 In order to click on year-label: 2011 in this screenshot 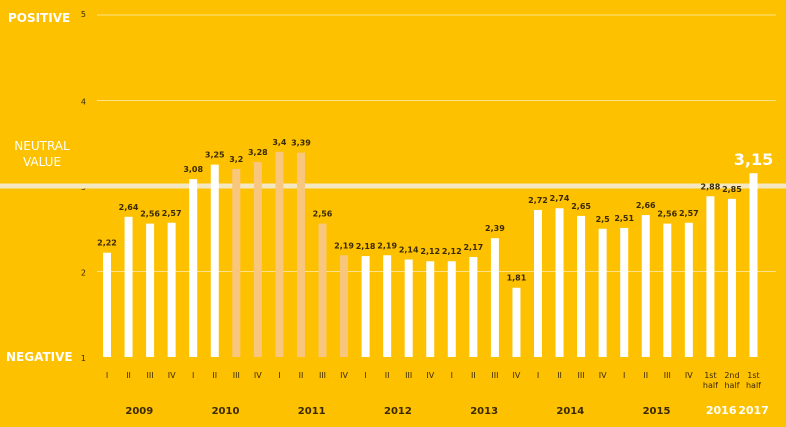, I will do `click(312, 411)`.